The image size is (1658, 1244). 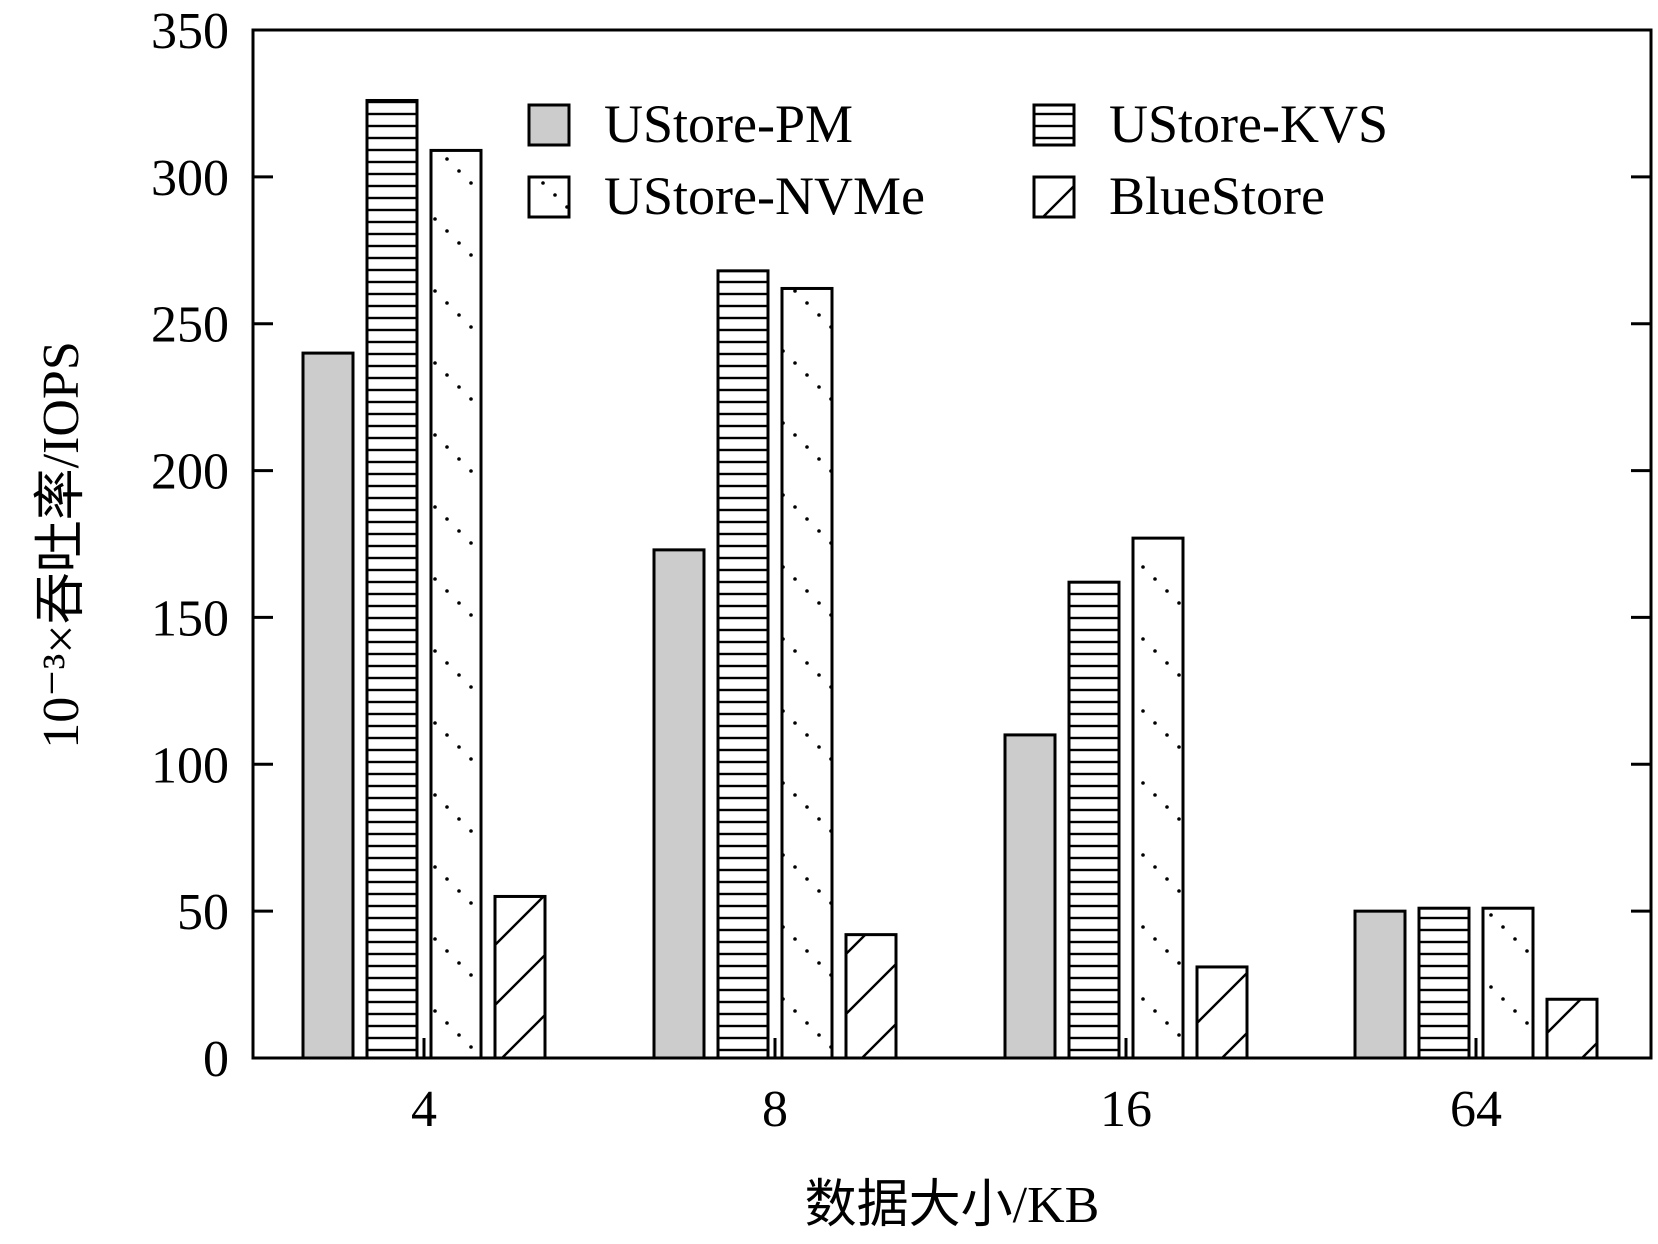 What do you see at coordinates (728, 124) in the screenshot?
I see `legend-label-ustore-pm: UStore-PM` at bounding box center [728, 124].